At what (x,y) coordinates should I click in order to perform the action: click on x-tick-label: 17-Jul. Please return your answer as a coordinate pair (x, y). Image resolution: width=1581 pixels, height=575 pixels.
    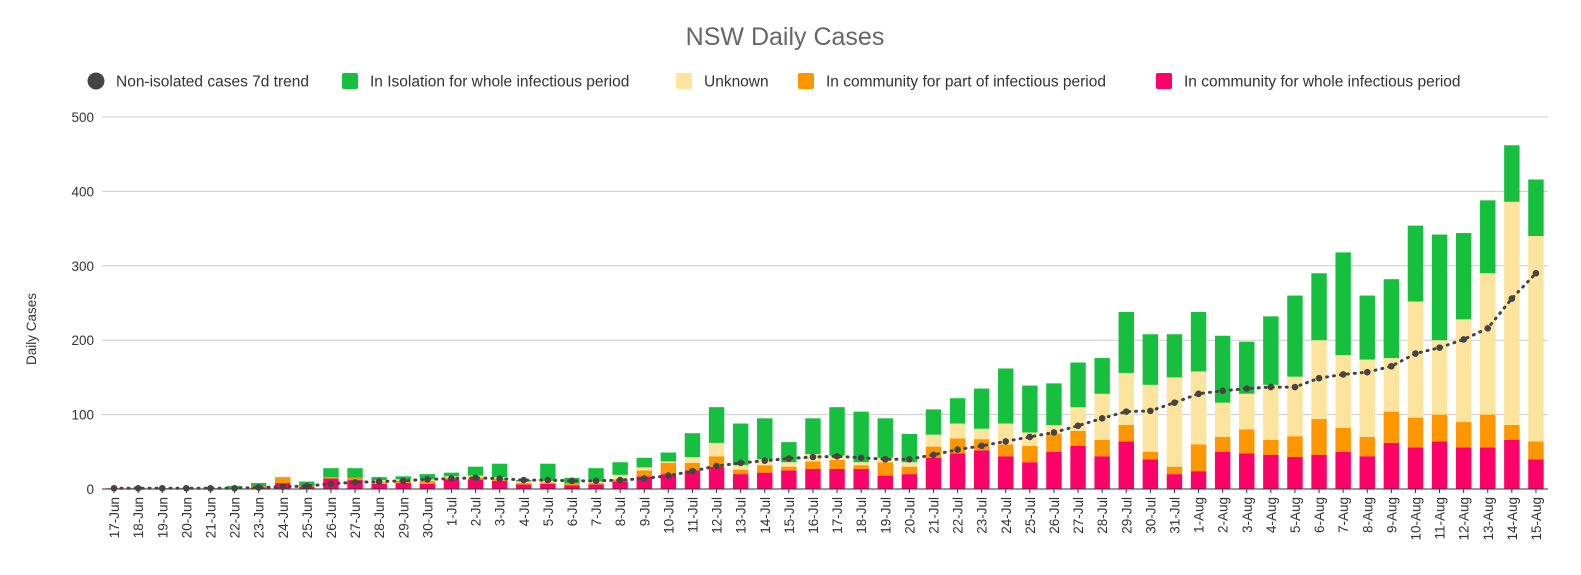
    Looking at the image, I should click on (837, 515).